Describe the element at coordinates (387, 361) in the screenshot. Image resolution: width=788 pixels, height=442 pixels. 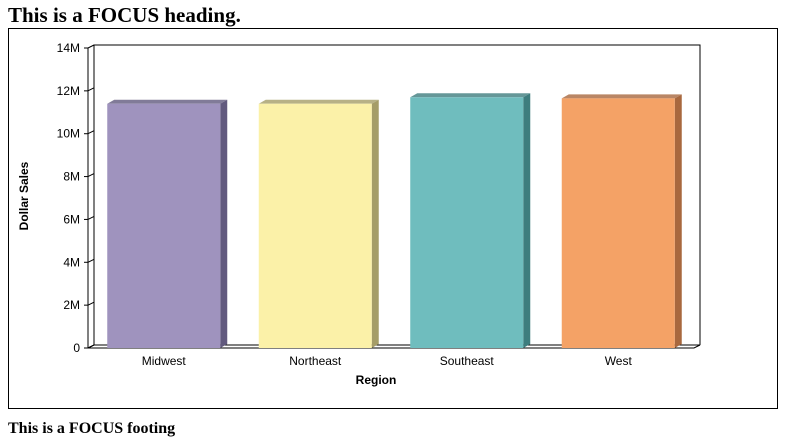
I see `x-axis-ticks: Midwest Northeast Southeast West` at that location.